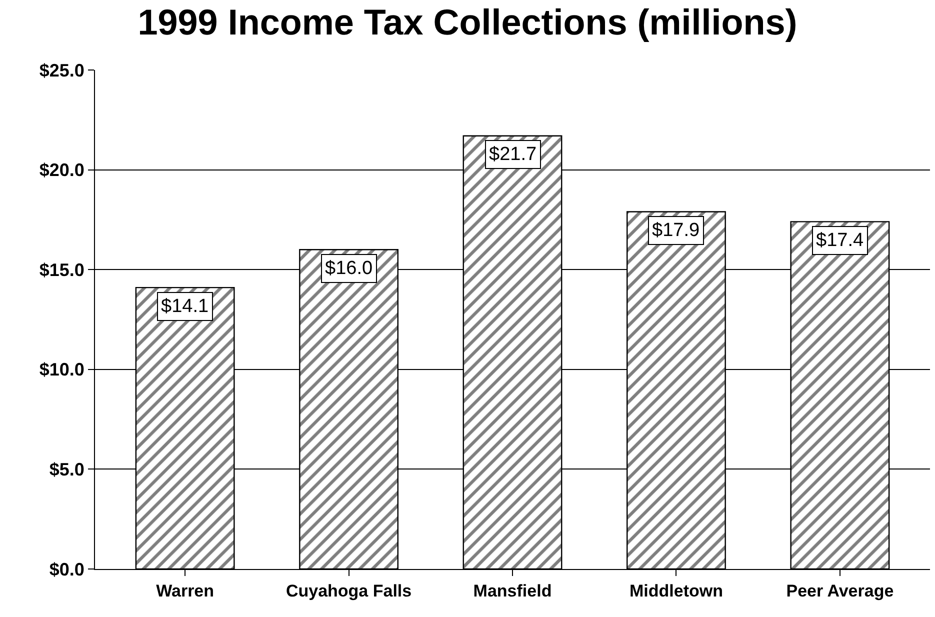 Image resolution: width=935 pixels, height=617 pixels. Describe the element at coordinates (185, 306) in the screenshot. I see `data-label: $14.1` at that location.